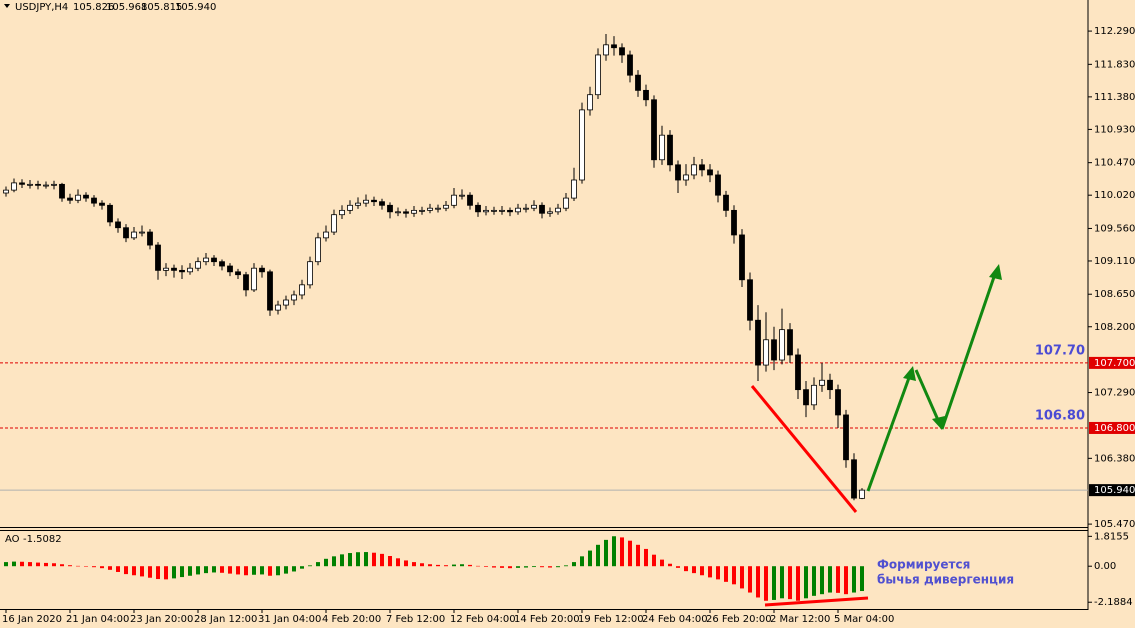 This screenshot has width=1135, height=628. Describe the element at coordinates (1114, 261) in the screenshot. I see `y-tick-label: 109.110` at that location.